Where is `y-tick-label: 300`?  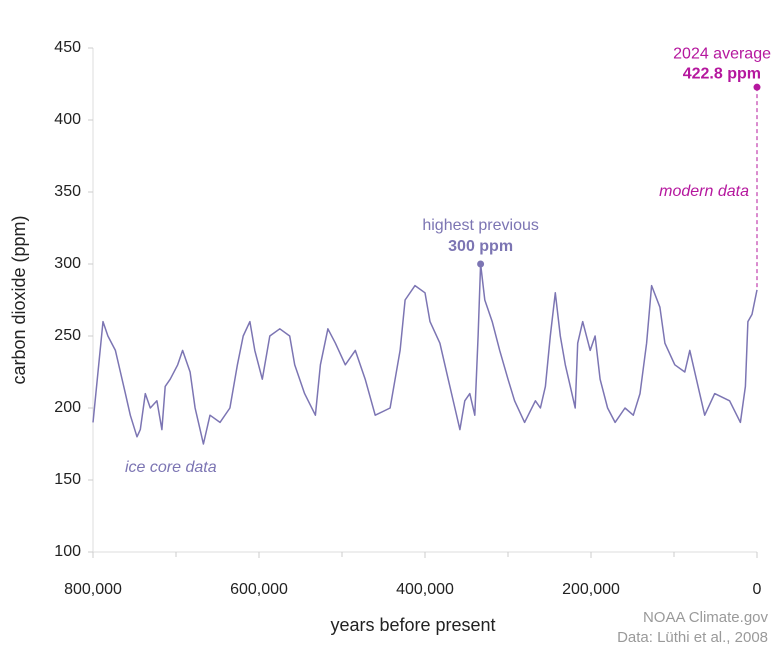
y-tick-label: 300 is located at coordinates (67, 263).